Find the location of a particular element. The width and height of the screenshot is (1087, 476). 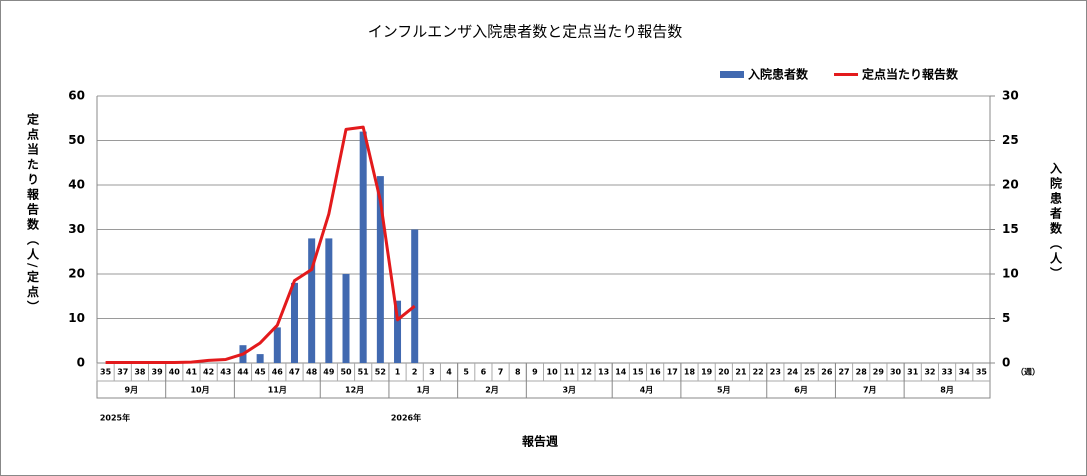

x-tick-label: 28 is located at coordinates (862, 372).